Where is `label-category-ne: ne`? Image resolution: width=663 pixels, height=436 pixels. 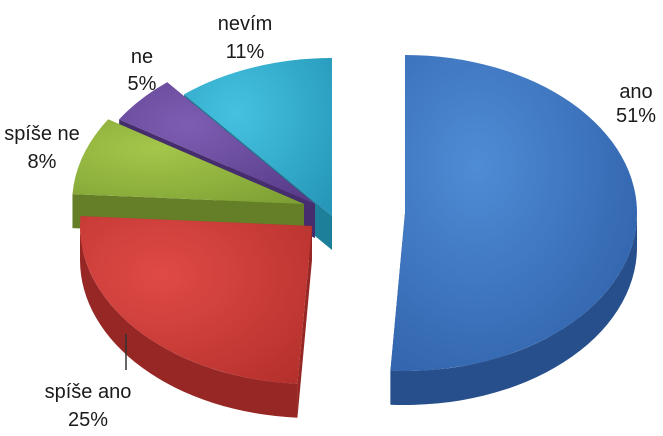
label-category-ne: ne is located at coordinates (142, 57).